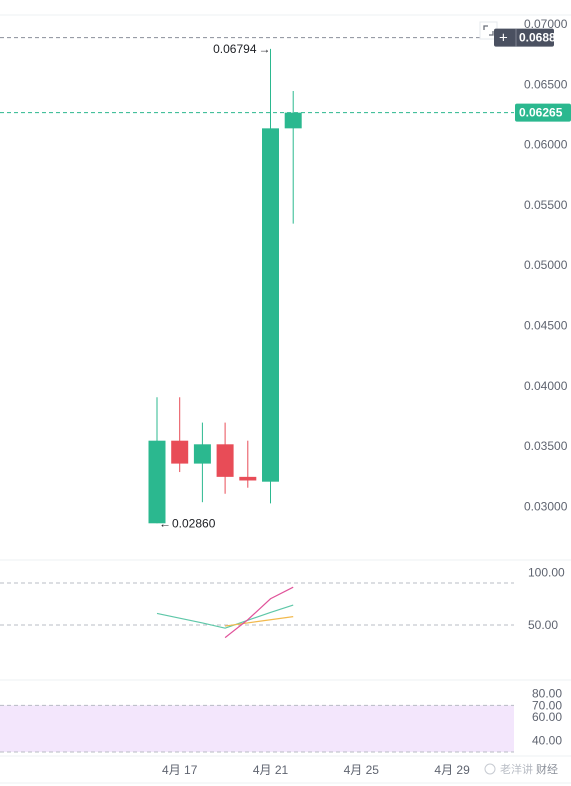 This screenshot has height=786, width=571. I want to click on price-tick-label: 0.06000, so click(546, 145).